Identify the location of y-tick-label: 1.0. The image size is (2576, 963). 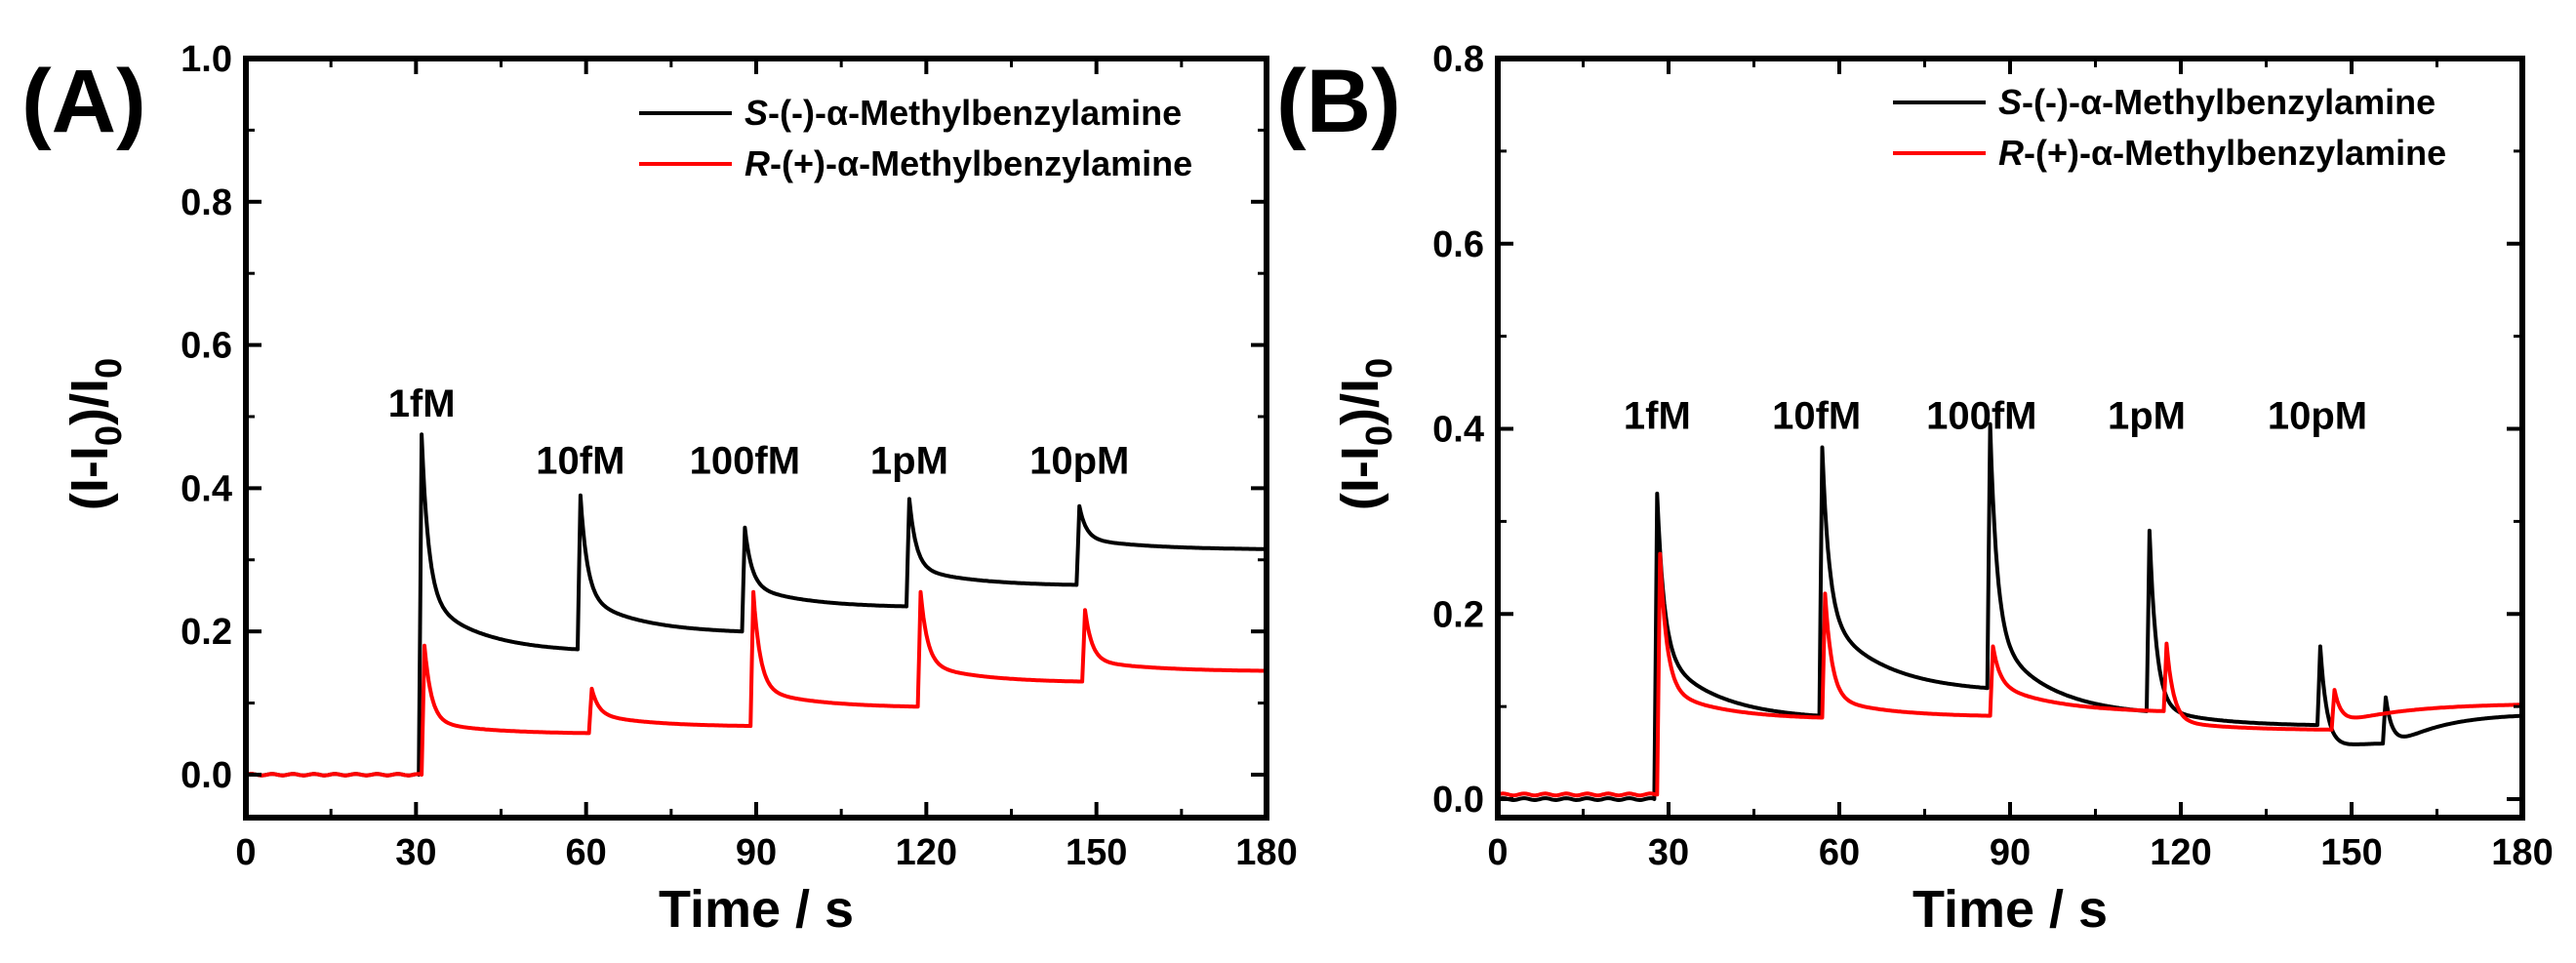
(206, 59).